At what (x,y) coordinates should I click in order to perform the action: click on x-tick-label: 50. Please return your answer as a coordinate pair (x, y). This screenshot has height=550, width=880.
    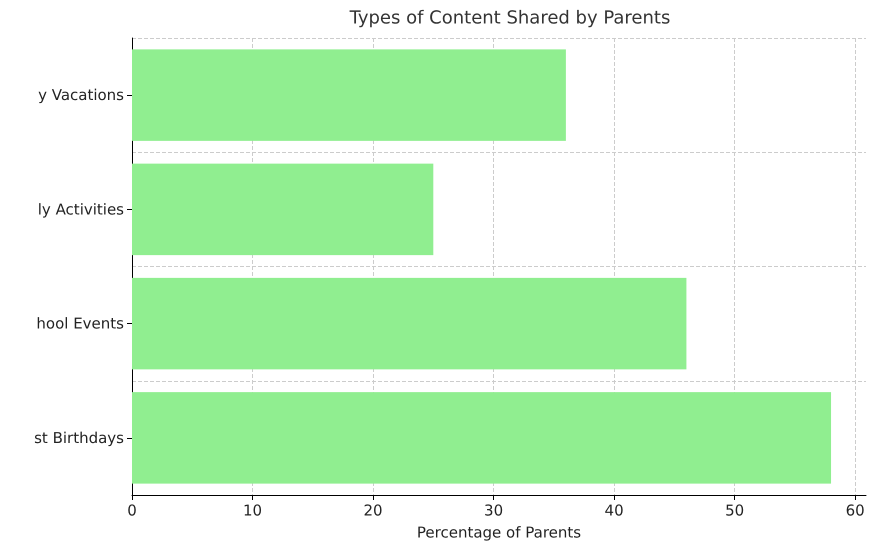
    Looking at the image, I should click on (734, 511).